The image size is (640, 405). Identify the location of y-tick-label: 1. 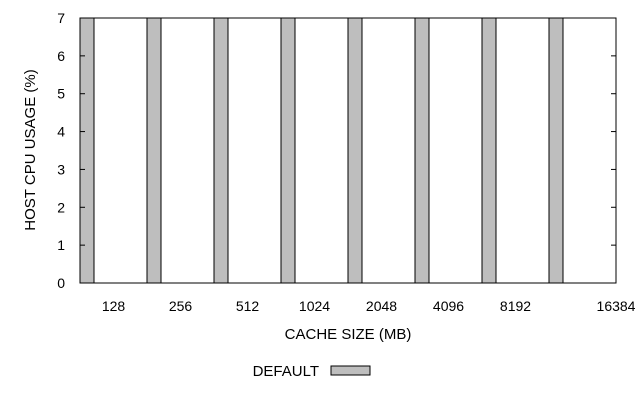
(61, 245).